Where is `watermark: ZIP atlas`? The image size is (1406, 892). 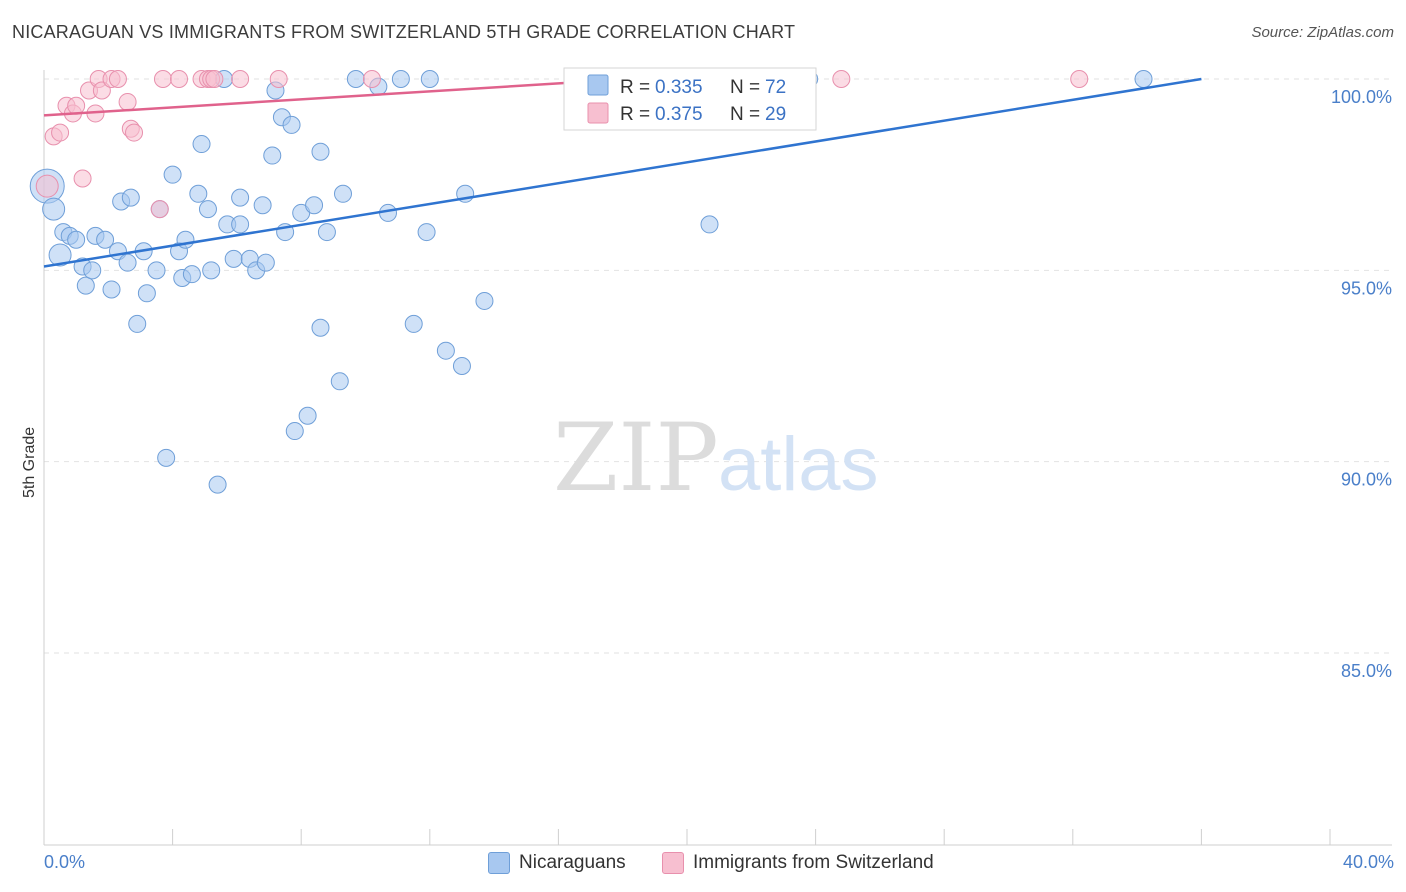
watermark: ZIP atlas is located at coordinates (716, 458).